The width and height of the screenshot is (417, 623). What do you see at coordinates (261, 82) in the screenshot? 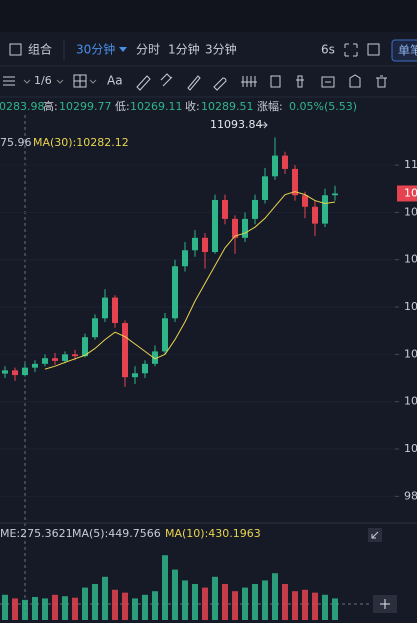
I see `drawing-tools` at bounding box center [261, 82].